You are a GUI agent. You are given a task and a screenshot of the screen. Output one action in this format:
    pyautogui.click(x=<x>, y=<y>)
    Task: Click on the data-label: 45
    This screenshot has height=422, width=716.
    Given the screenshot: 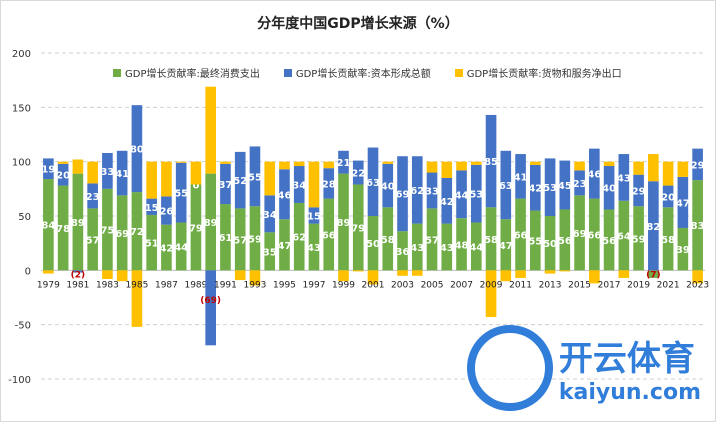 What is the action you would take?
    pyautogui.click(x=565, y=186)
    